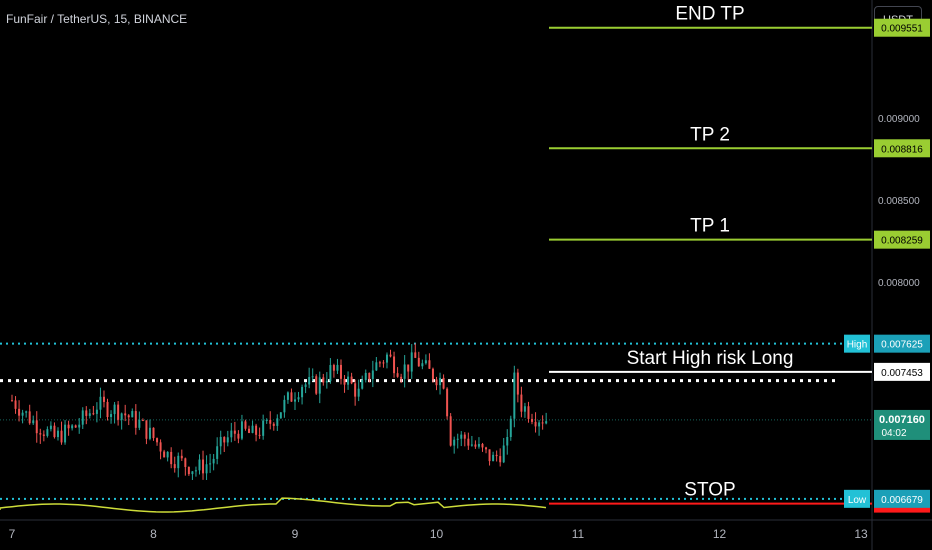 Image resolution: width=932 pixels, height=550 pixels. Describe the element at coordinates (710, 134) in the screenshot. I see `level-label: TP 2` at that location.